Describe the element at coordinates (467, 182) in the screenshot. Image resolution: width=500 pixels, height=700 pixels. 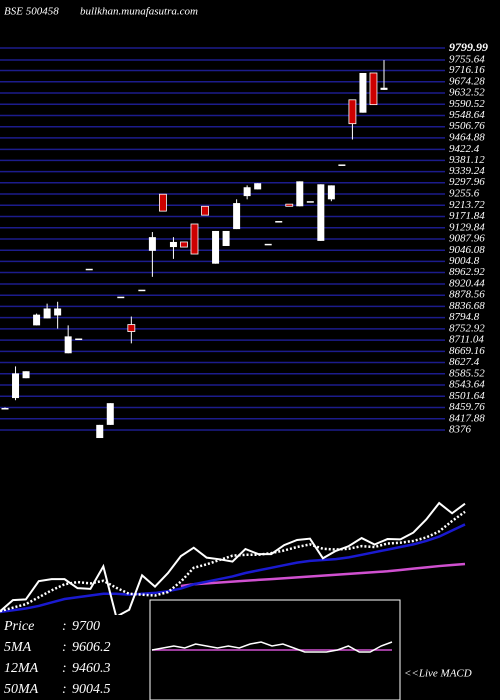
I see `y-tick-label: 9297.96` at that location.